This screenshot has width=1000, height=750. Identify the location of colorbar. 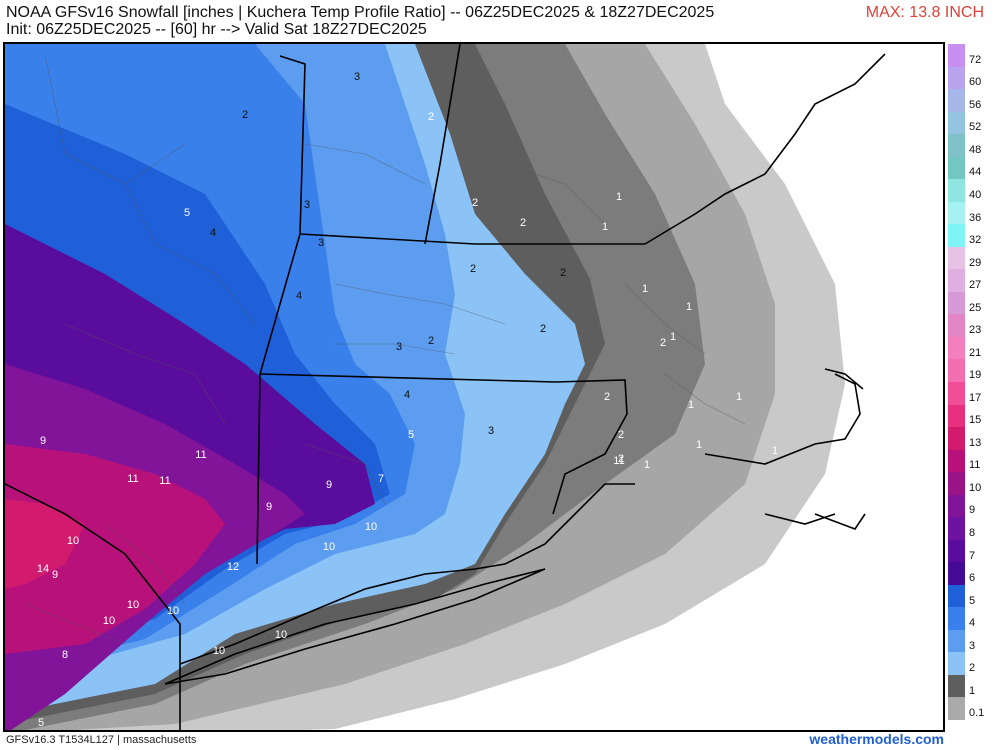
(956, 382).